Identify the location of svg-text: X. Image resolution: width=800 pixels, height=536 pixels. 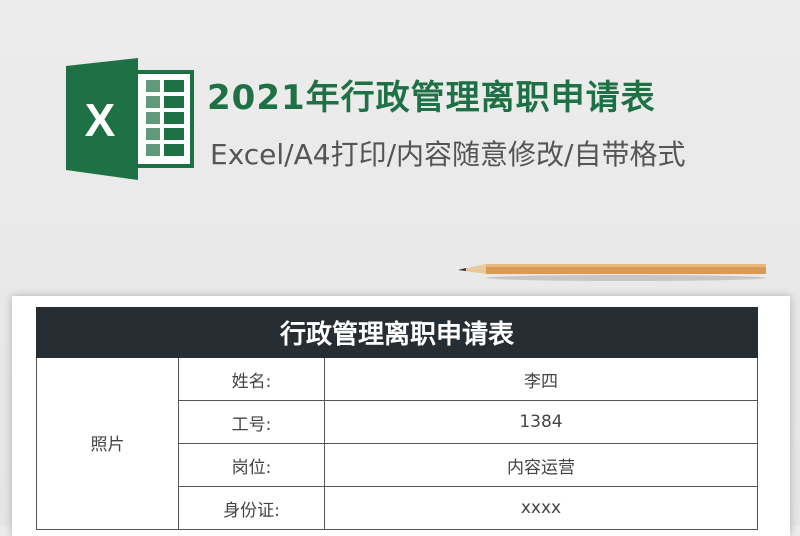
(100, 120).